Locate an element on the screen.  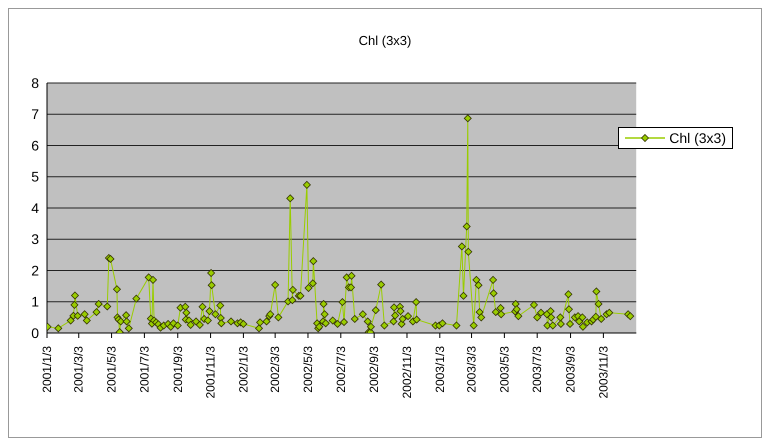
y-tick-label: 7 is located at coordinates (35, 114).